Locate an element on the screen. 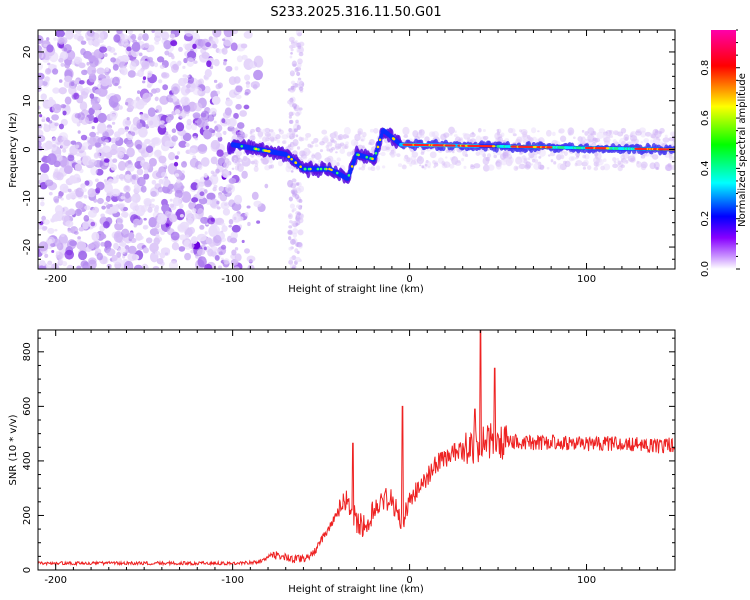 The height and width of the screenshot is (600, 750). snr-y-tick-label: 800 is located at coordinates (27, 351).